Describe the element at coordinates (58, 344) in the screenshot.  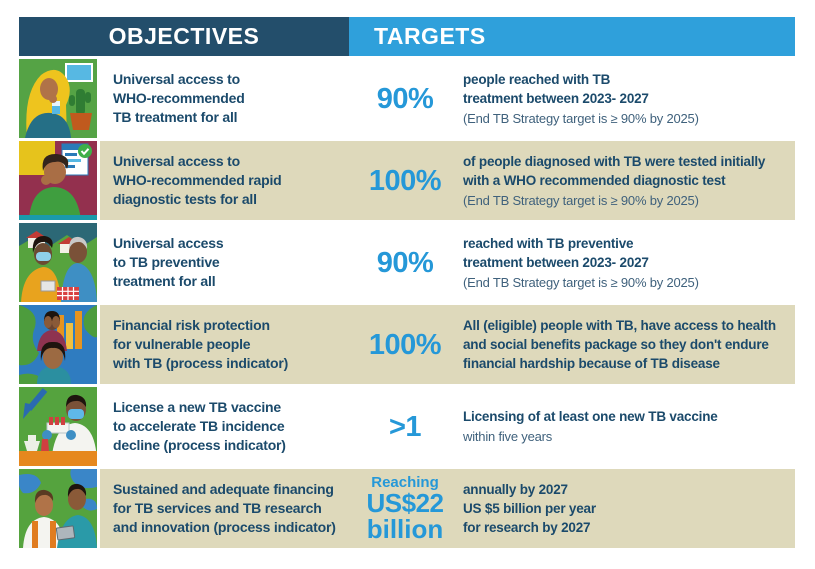
I see `person-covering-face-world-map-illustration` at that location.